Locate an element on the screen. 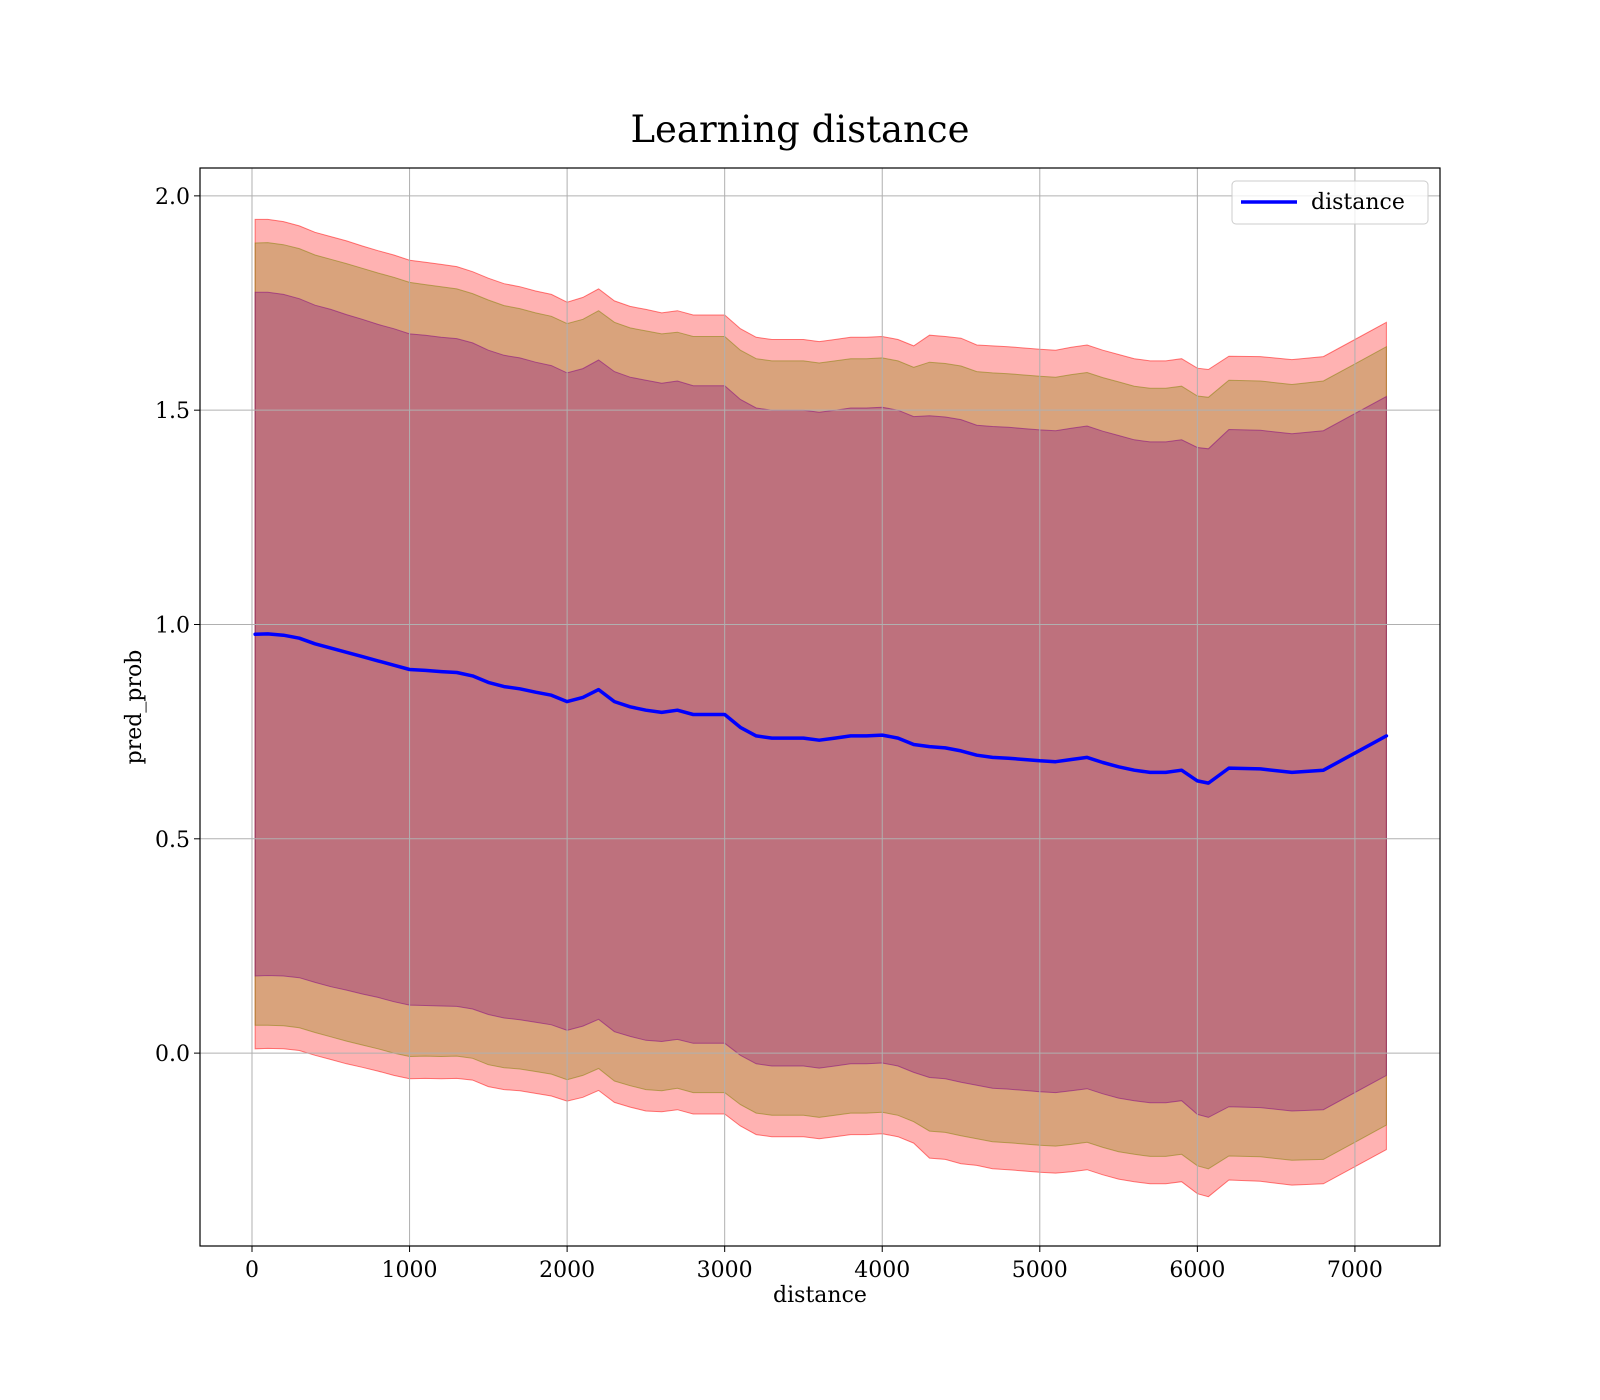  legend: distance is located at coordinates (1330, 202).